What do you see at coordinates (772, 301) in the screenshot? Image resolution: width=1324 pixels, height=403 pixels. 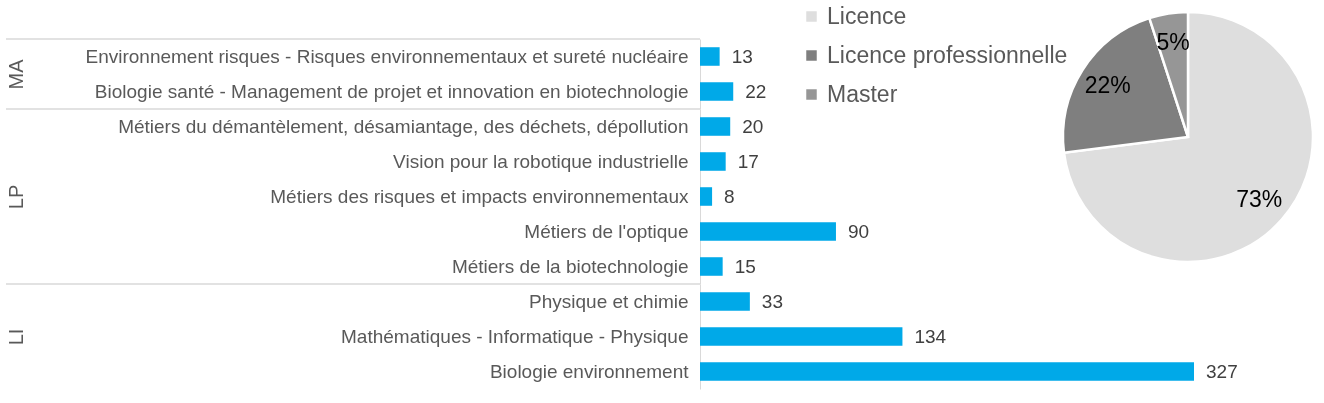 I see `data-label: 33` at bounding box center [772, 301].